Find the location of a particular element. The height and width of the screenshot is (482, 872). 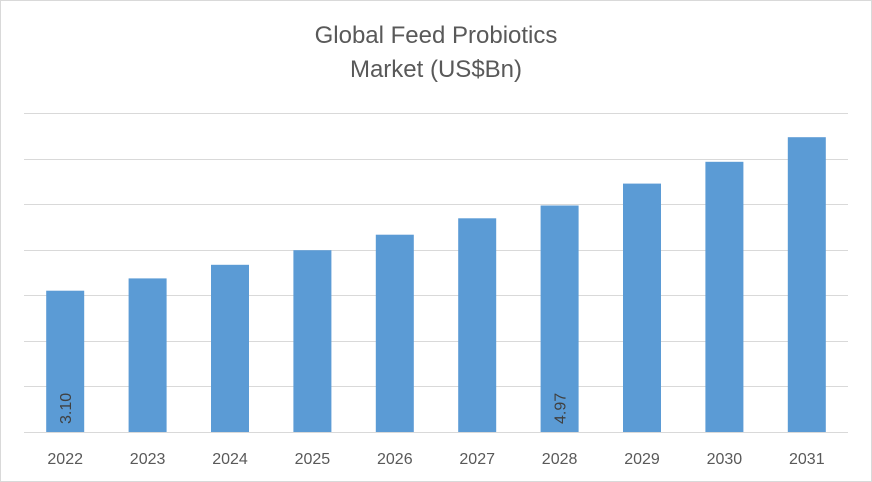

x-tick-label-2027: 2027 is located at coordinates (477, 459).